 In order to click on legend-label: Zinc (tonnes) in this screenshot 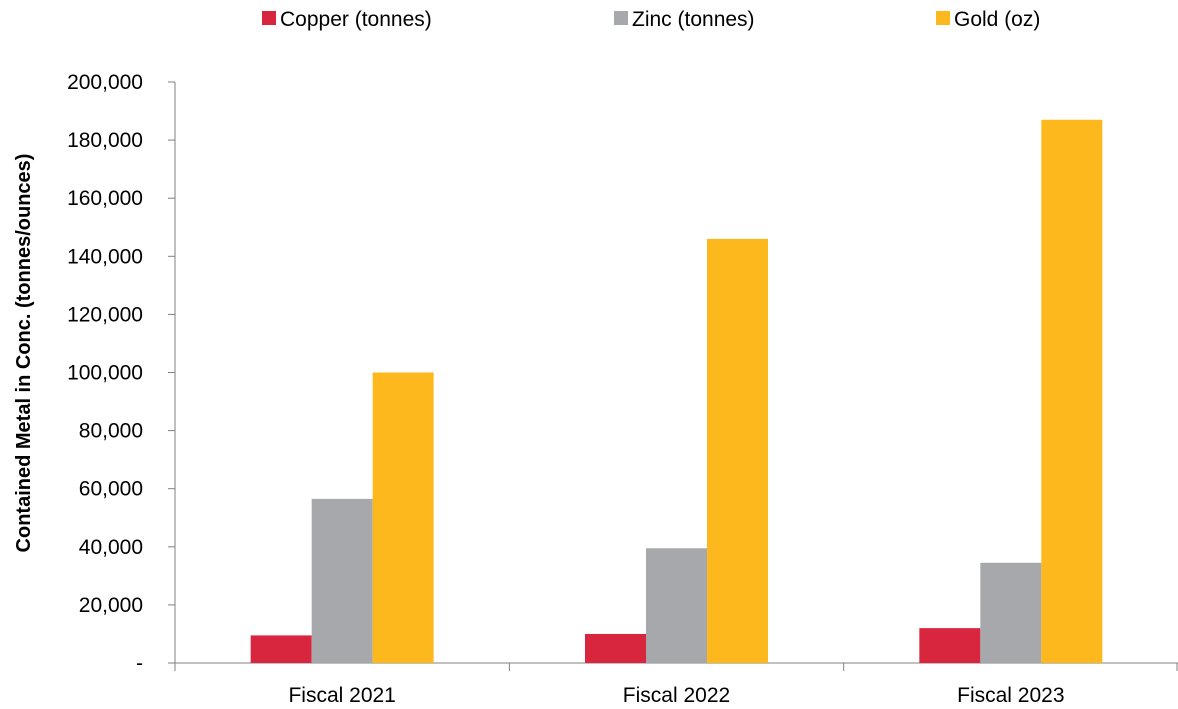, I will do `click(693, 19)`.